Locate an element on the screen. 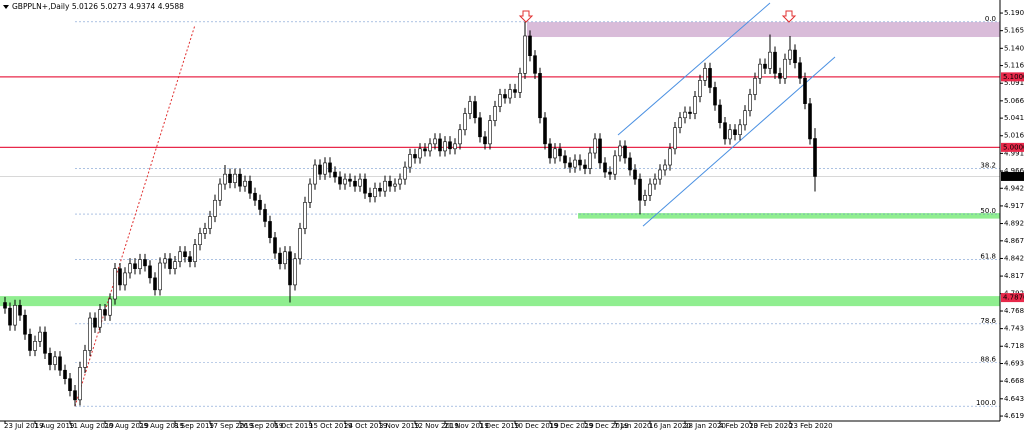 This screenshot has height=430, width=1024. x-tick-label: 3 Nov 2019 is located at coordinates (399, 426).